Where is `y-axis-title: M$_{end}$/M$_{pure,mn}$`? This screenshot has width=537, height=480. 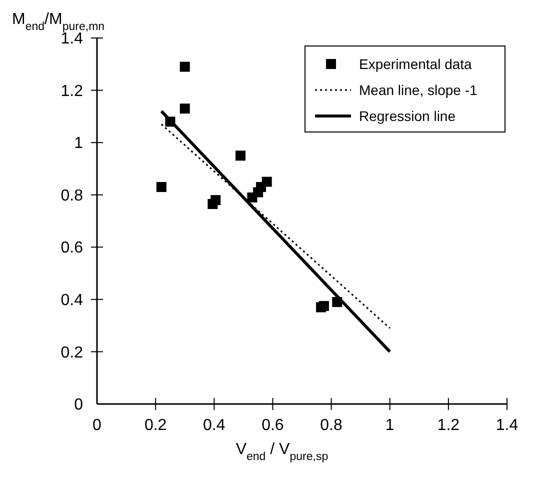
y-axis-title: M$_{end}$/M$_{pure,mn}$ is located at coordinates (58, 22).